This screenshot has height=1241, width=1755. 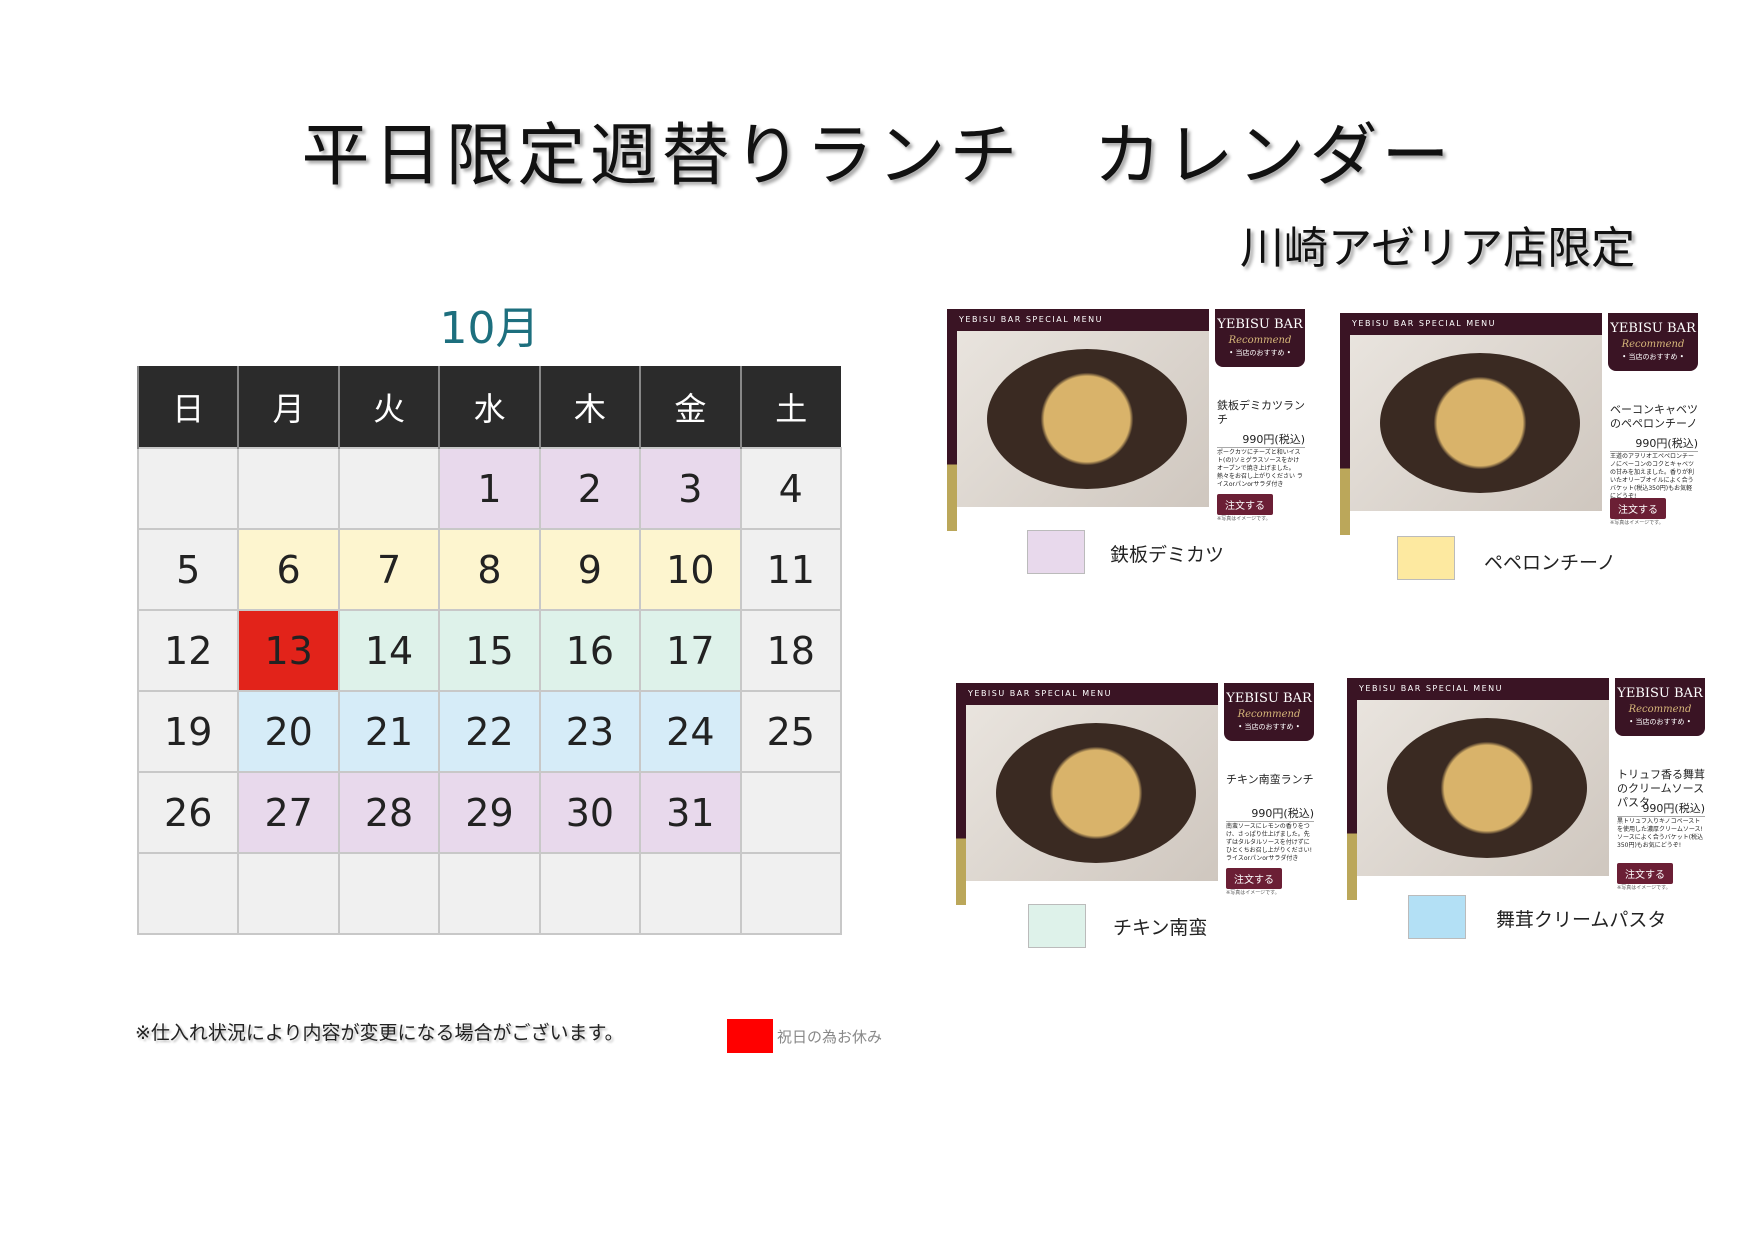 What do you see at coordinates (489, 328) in the screenshot?
I see `calendar-month: 10月` at bounding box center [489, 328].